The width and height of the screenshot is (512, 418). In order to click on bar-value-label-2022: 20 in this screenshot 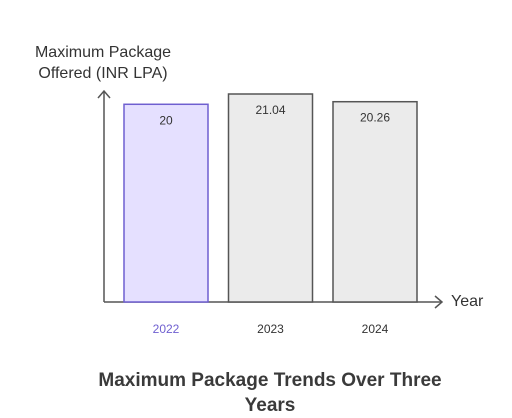, I will do `click(166, 120)`.